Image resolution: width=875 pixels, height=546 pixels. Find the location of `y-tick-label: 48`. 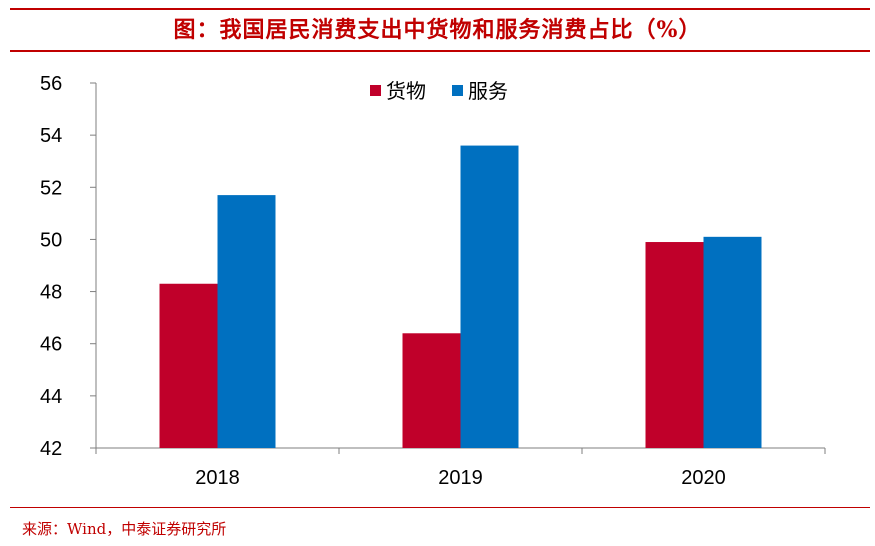

y-tick-label: 48 is located at coordinates (51, 293).